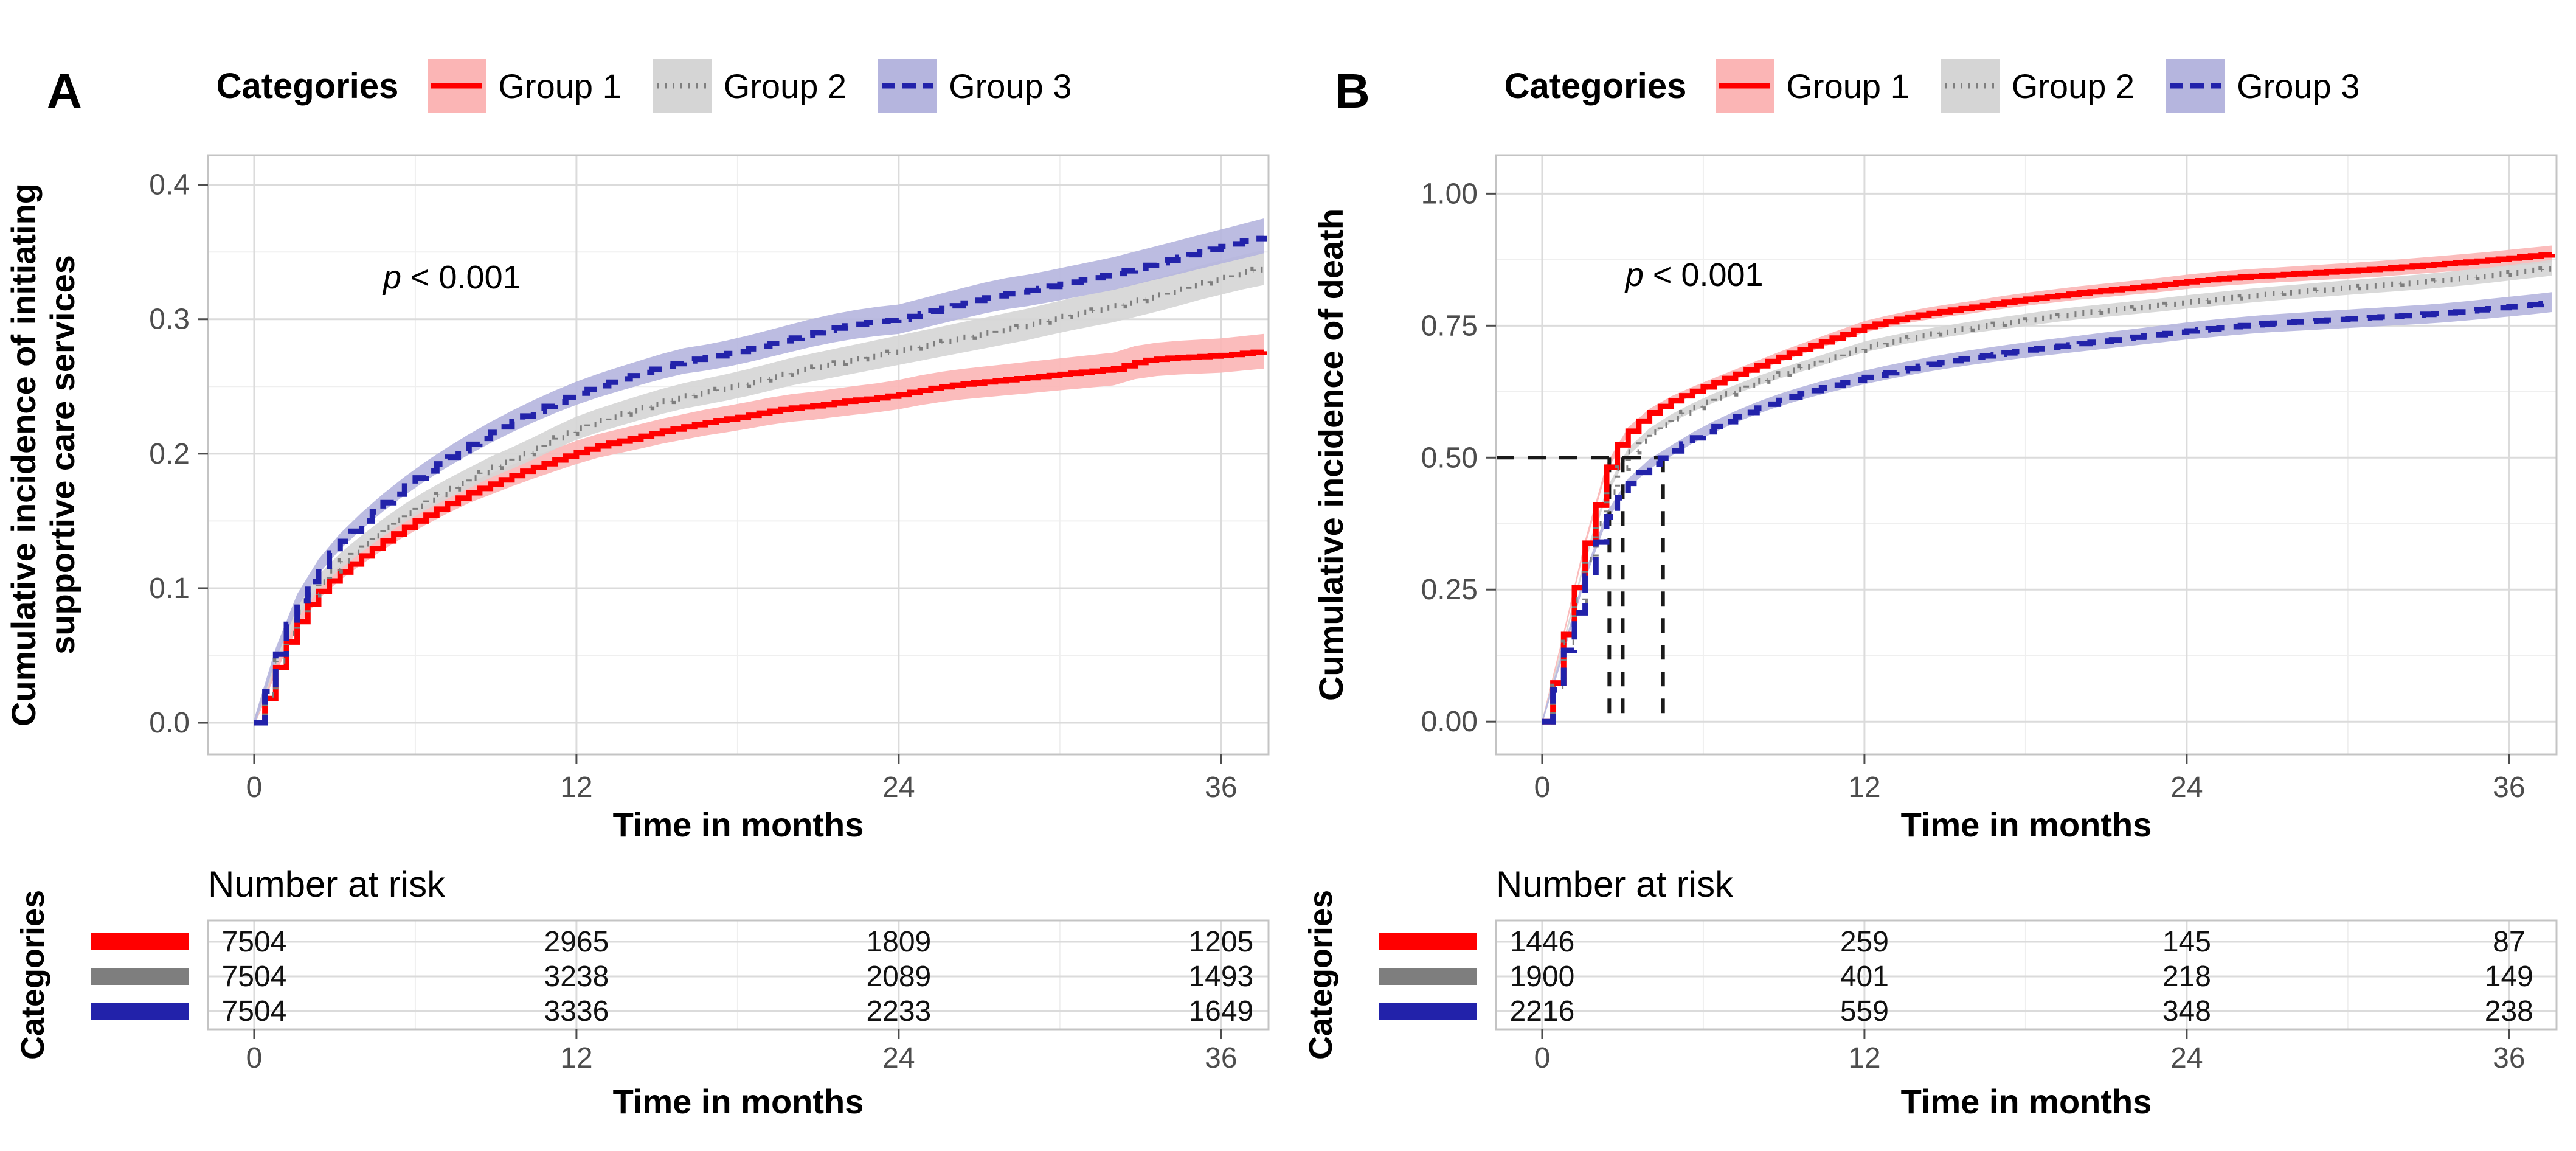  I want to click on legend-item-group-3: Group 3, so click(2263, 86).